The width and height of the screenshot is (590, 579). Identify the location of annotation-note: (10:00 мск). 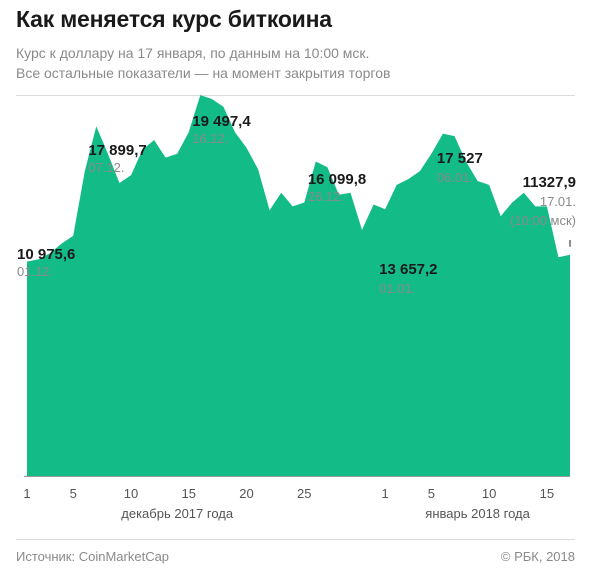
(543, 220).